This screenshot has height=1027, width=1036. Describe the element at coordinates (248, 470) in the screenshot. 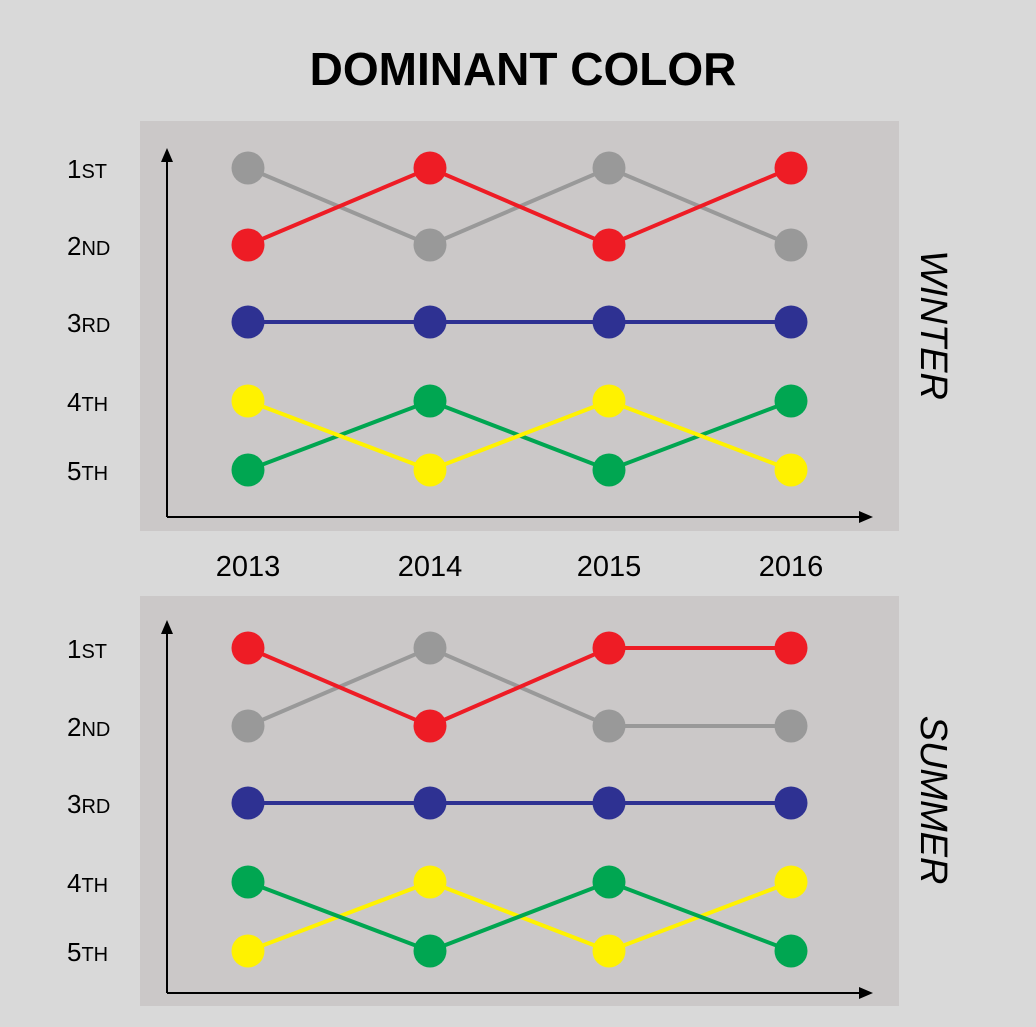

I see `winter-series-4-point-2013` at that location.